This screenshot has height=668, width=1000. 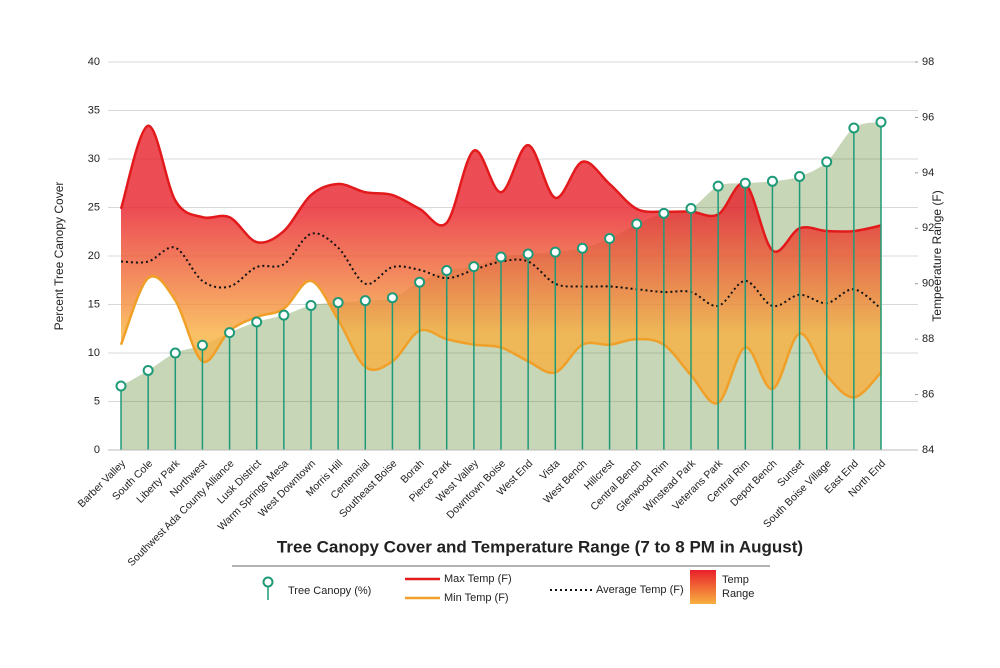 I want to click on y-tick-label: 30, so click(x=94, y=159).